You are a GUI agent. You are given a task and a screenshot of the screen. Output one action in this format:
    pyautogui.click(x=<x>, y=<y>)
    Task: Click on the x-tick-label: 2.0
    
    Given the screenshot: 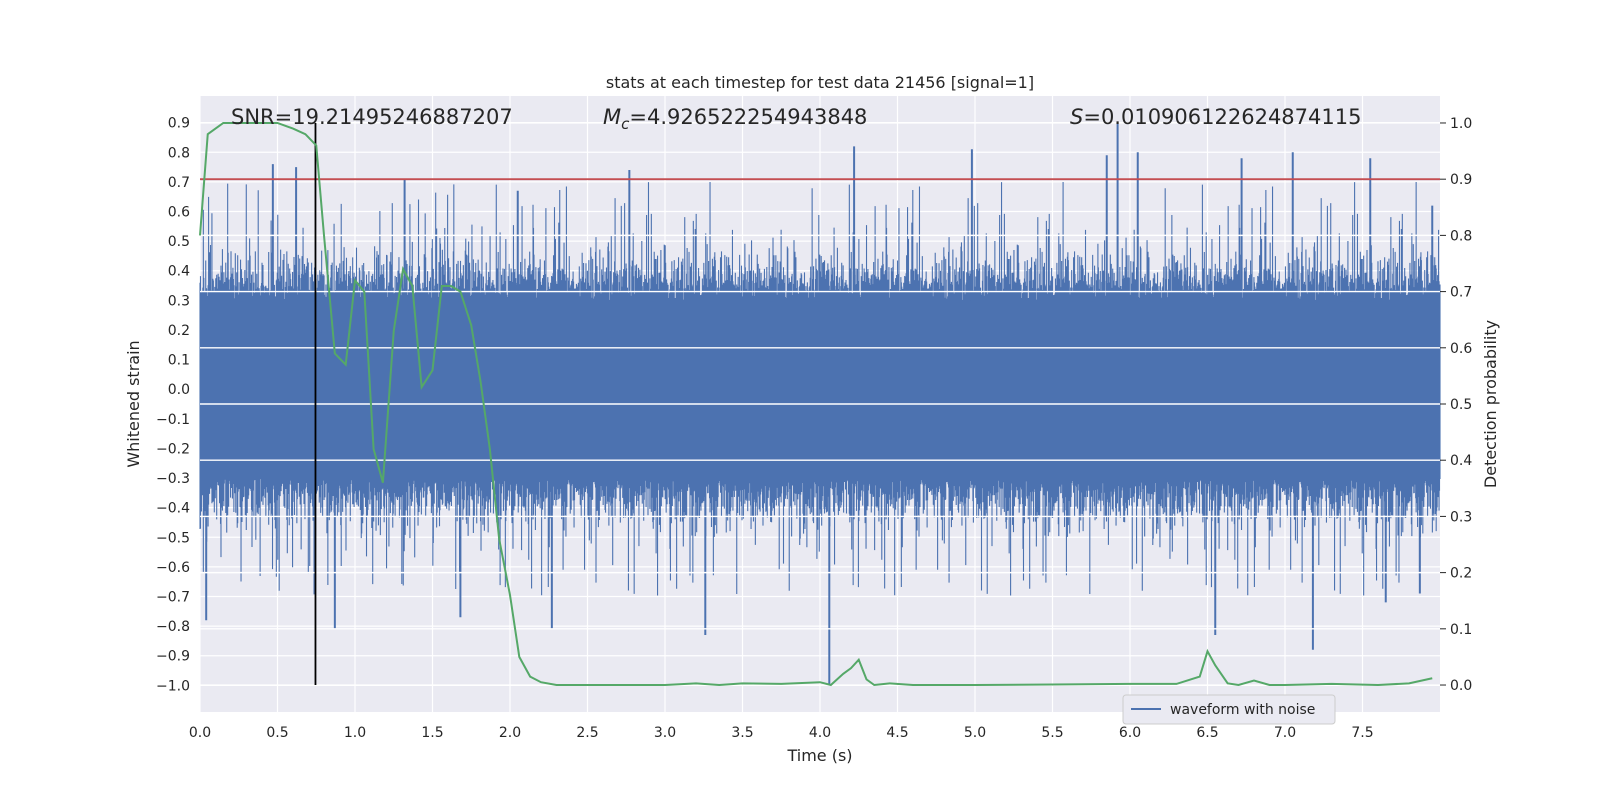 What is the action you would take?
    pyautogui.click(x=510, y=733)
    